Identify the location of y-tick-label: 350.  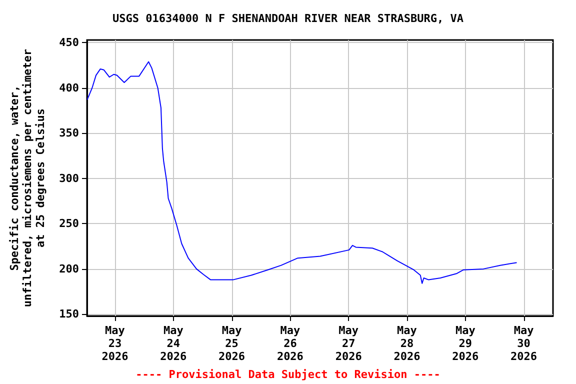
(69, 133).